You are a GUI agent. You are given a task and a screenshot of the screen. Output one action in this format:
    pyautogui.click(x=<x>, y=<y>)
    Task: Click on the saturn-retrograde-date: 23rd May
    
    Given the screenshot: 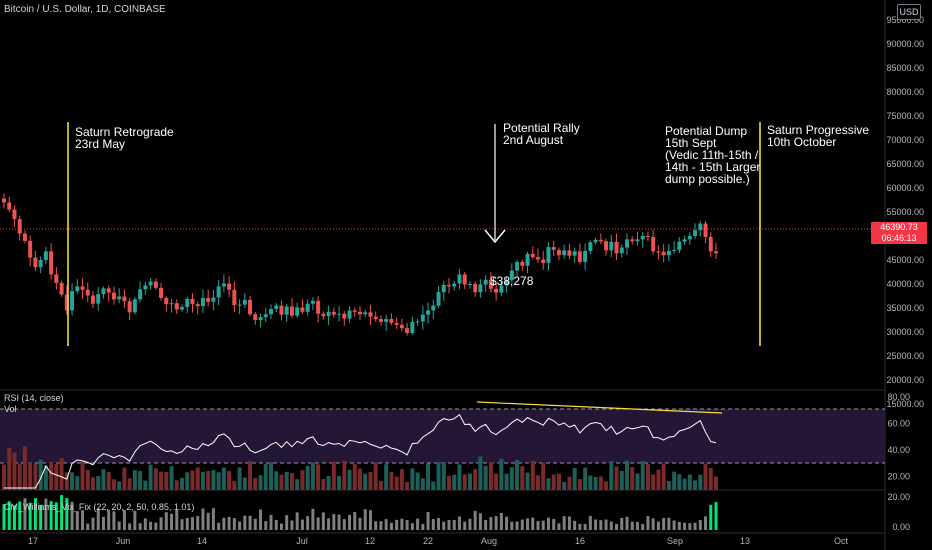 What is the action you would take?
    pyautogui.click(x=100, y=144)
    